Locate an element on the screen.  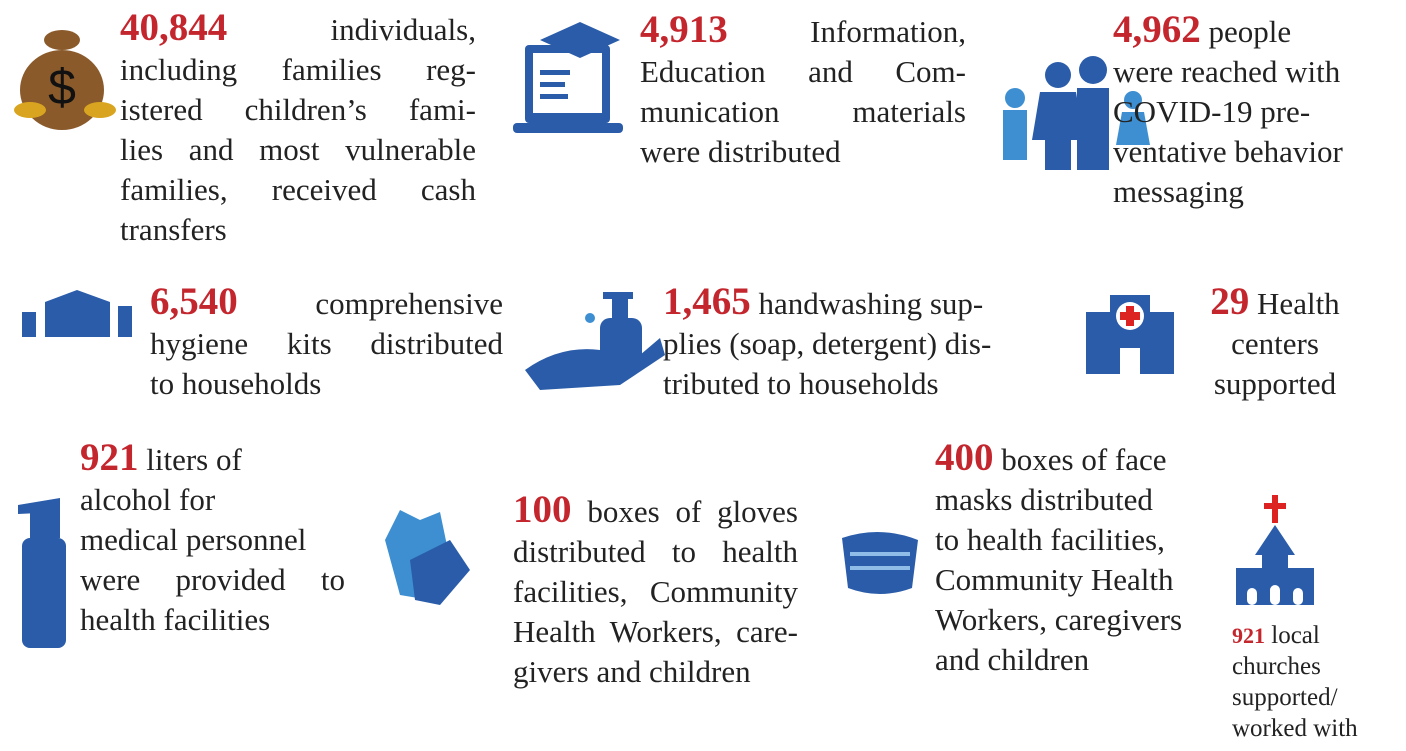
stat-line: istered children’s fami- is located at coordinates (298, 110).